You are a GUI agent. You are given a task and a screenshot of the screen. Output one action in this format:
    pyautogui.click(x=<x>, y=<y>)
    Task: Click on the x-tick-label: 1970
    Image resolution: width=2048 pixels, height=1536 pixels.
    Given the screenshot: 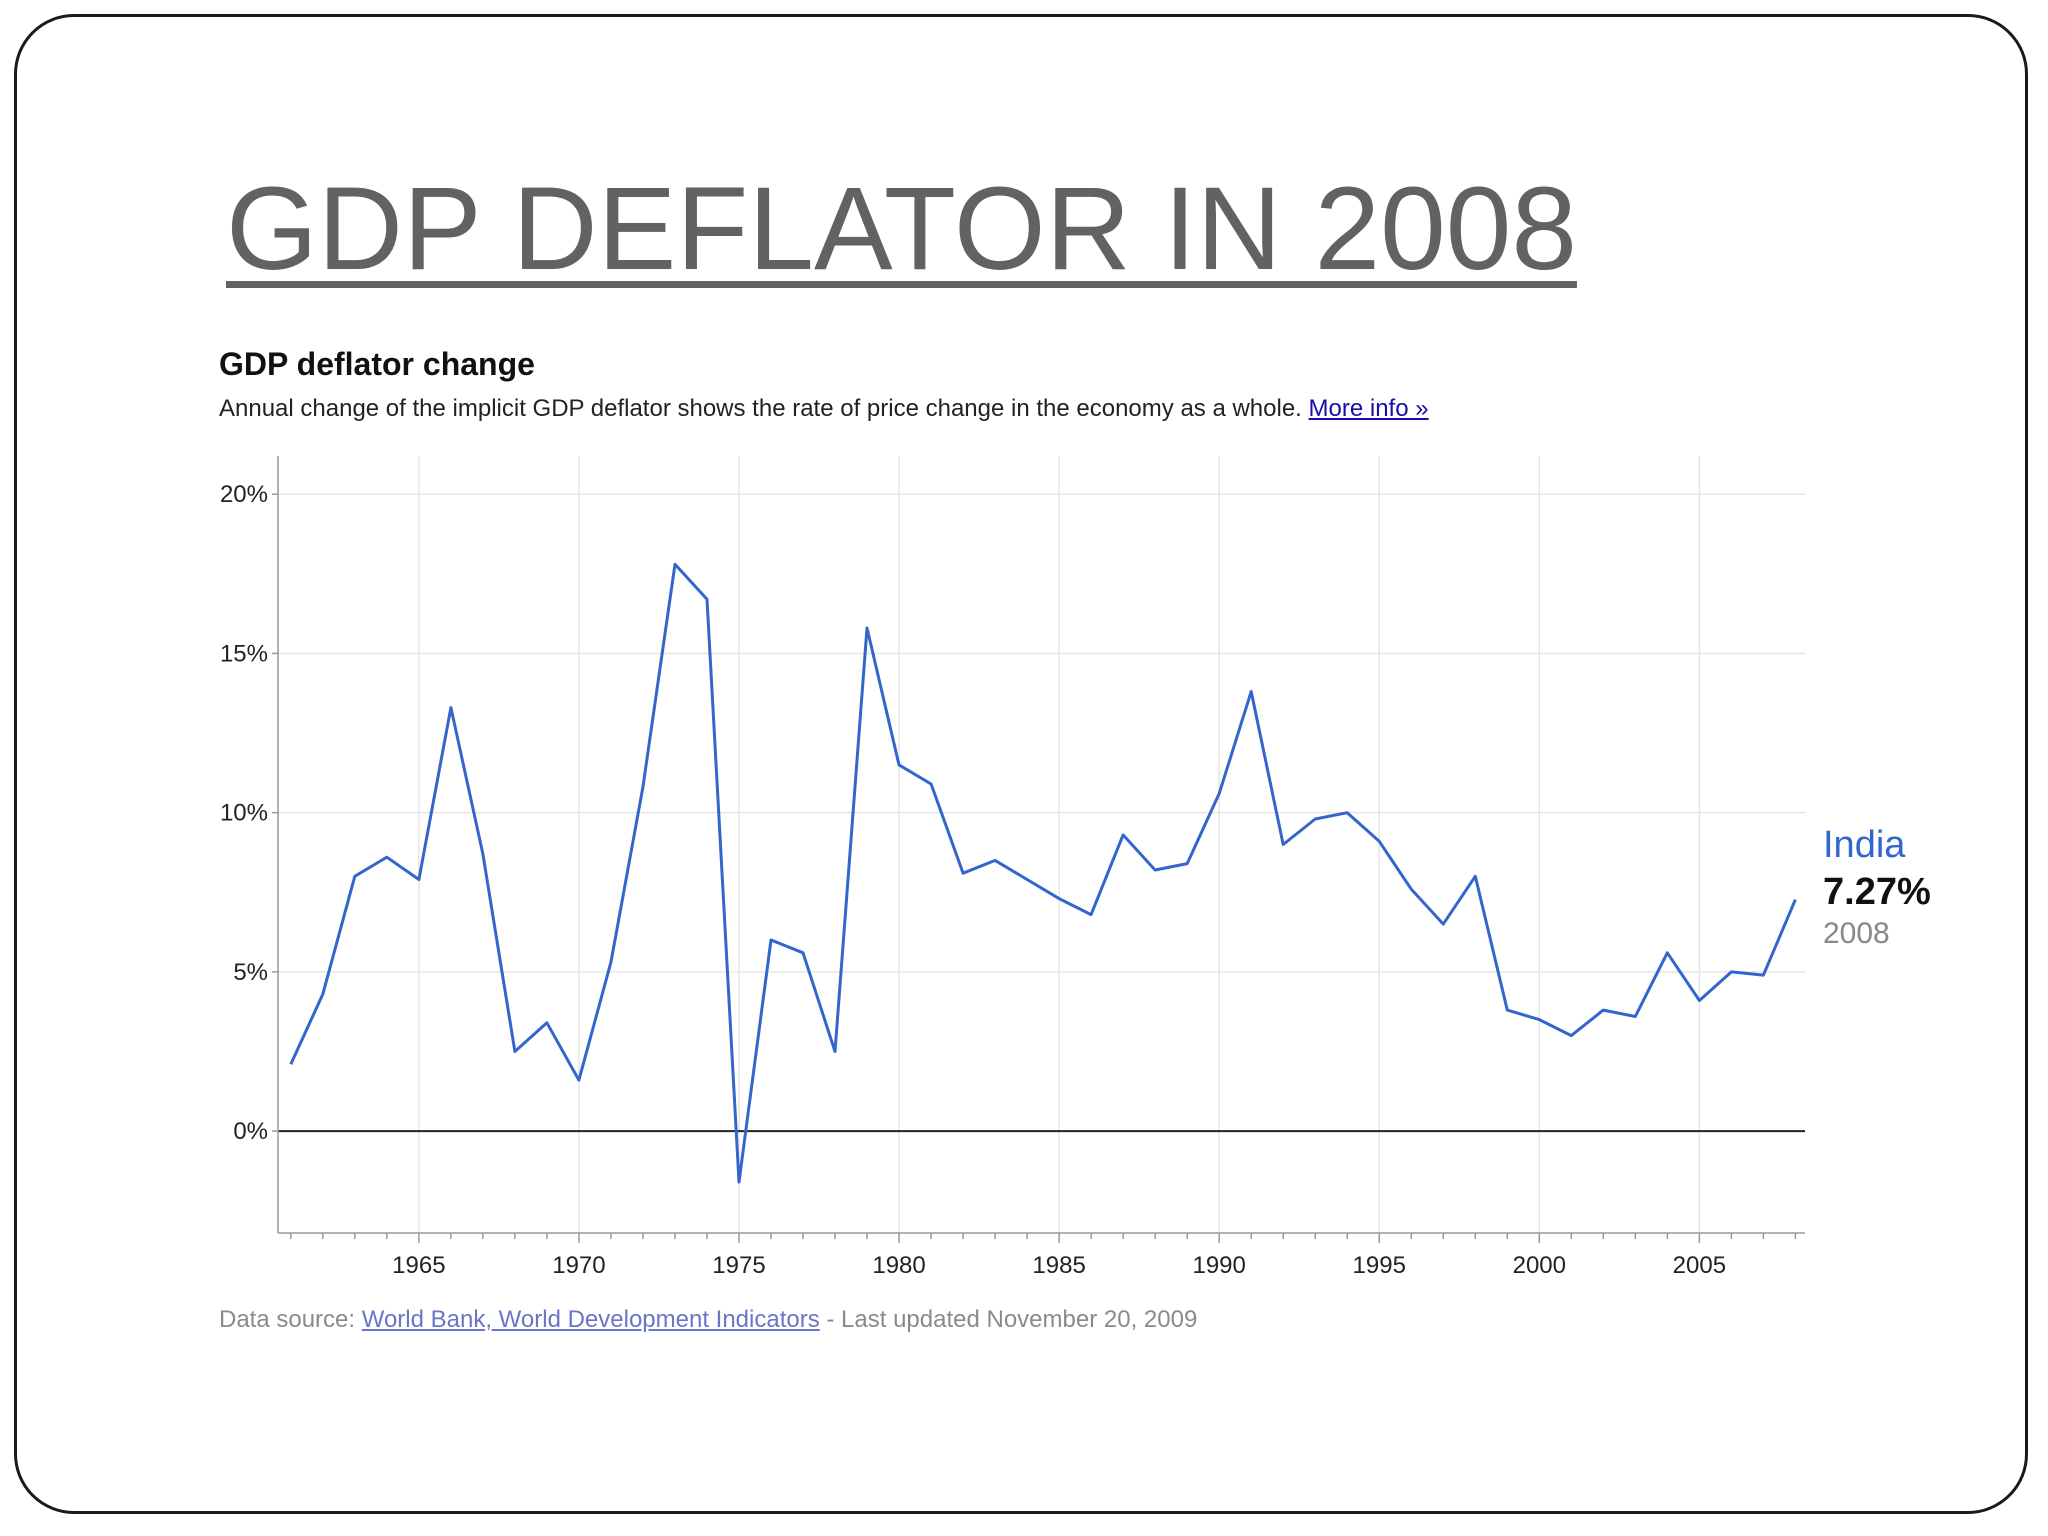 What is the action you would take?
    pyautogui.click(x=578, y=1265)
    